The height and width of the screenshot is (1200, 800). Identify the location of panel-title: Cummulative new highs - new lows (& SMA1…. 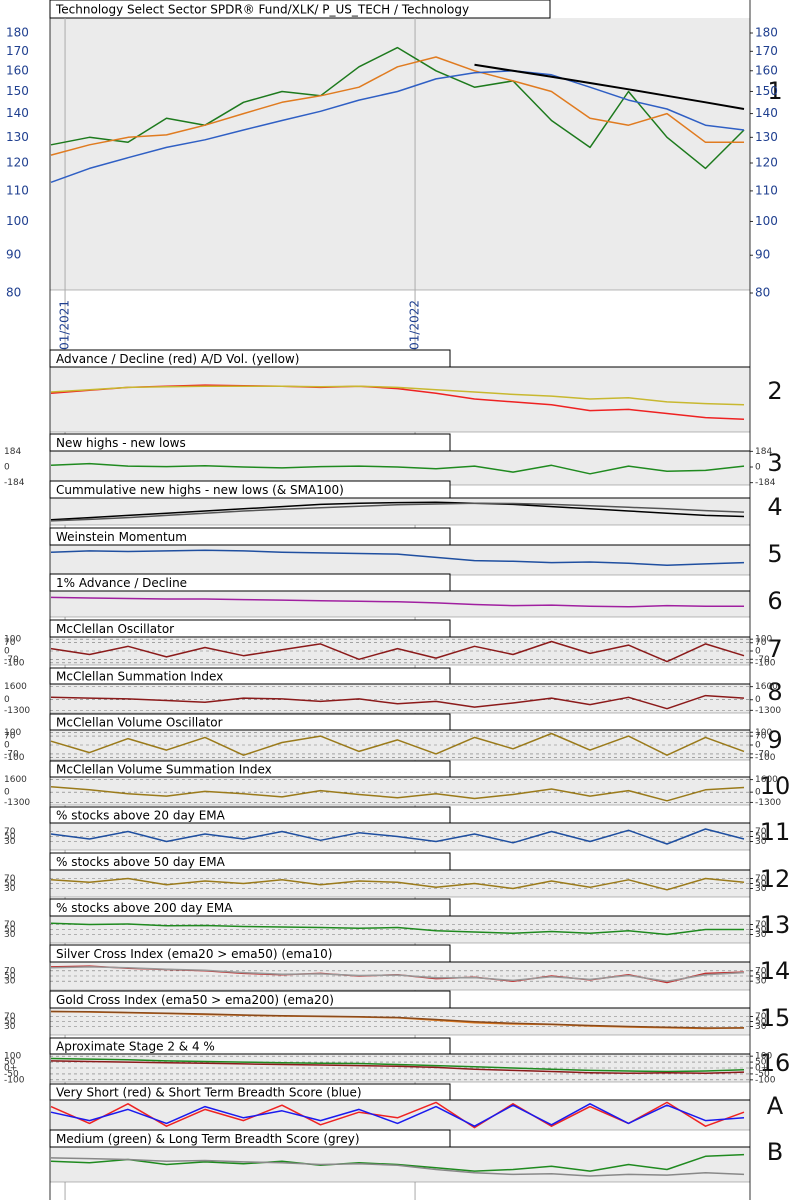
(200, 490).